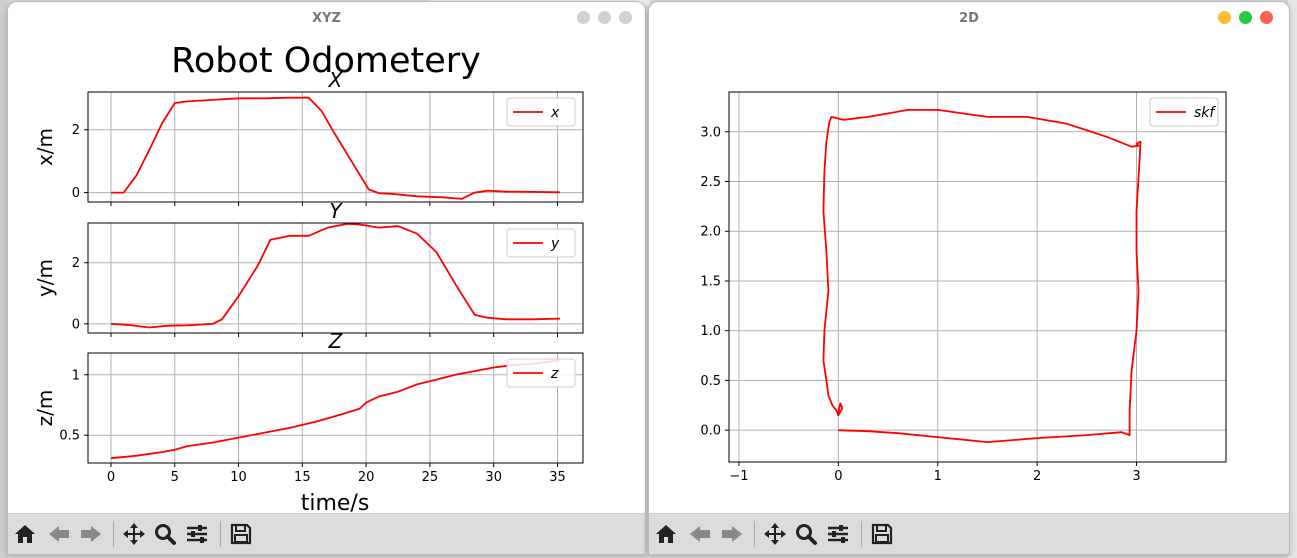 This screenshot has height=558, width=1297. Describe the element at coordinates (710, 281) in the screenshot. I see `y-tick-label: 1.5` at that location.